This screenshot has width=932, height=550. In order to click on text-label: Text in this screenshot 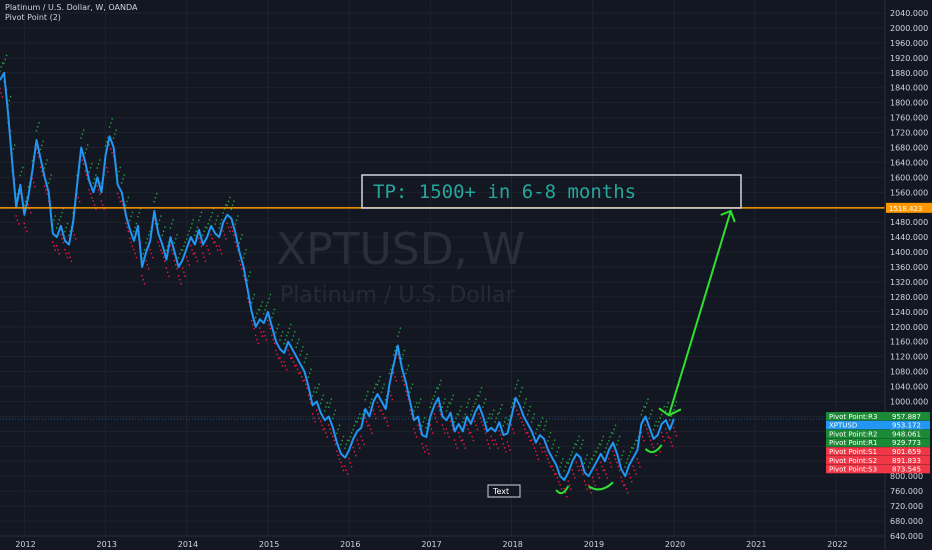, I will do `click(504, 491)`.